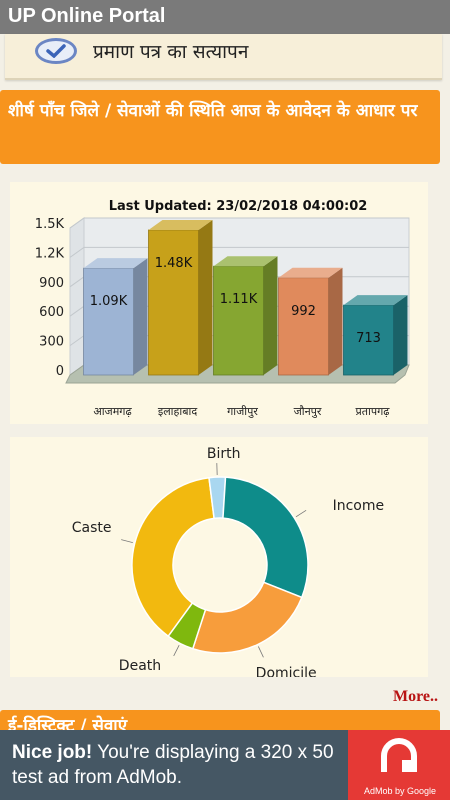 Image resolution: width=450 pixels, height=800 pixels. Describe the element at coordinates (239, 299) in the screenshot. I see `bar-value-label: 1.11K` at that location.